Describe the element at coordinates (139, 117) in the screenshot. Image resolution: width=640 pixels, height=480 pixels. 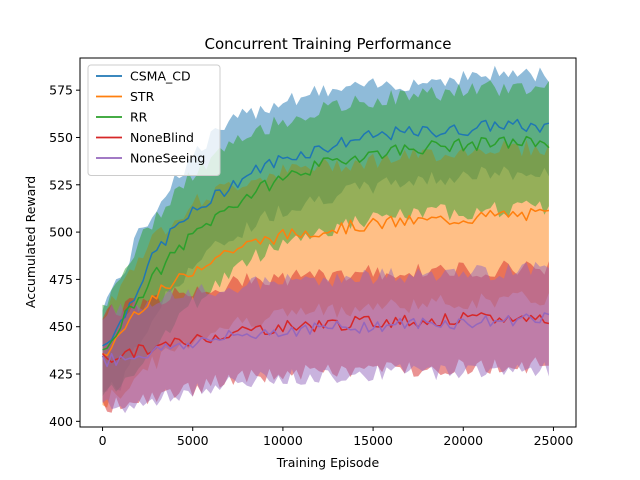
I see `legend-label: RR` at that location.